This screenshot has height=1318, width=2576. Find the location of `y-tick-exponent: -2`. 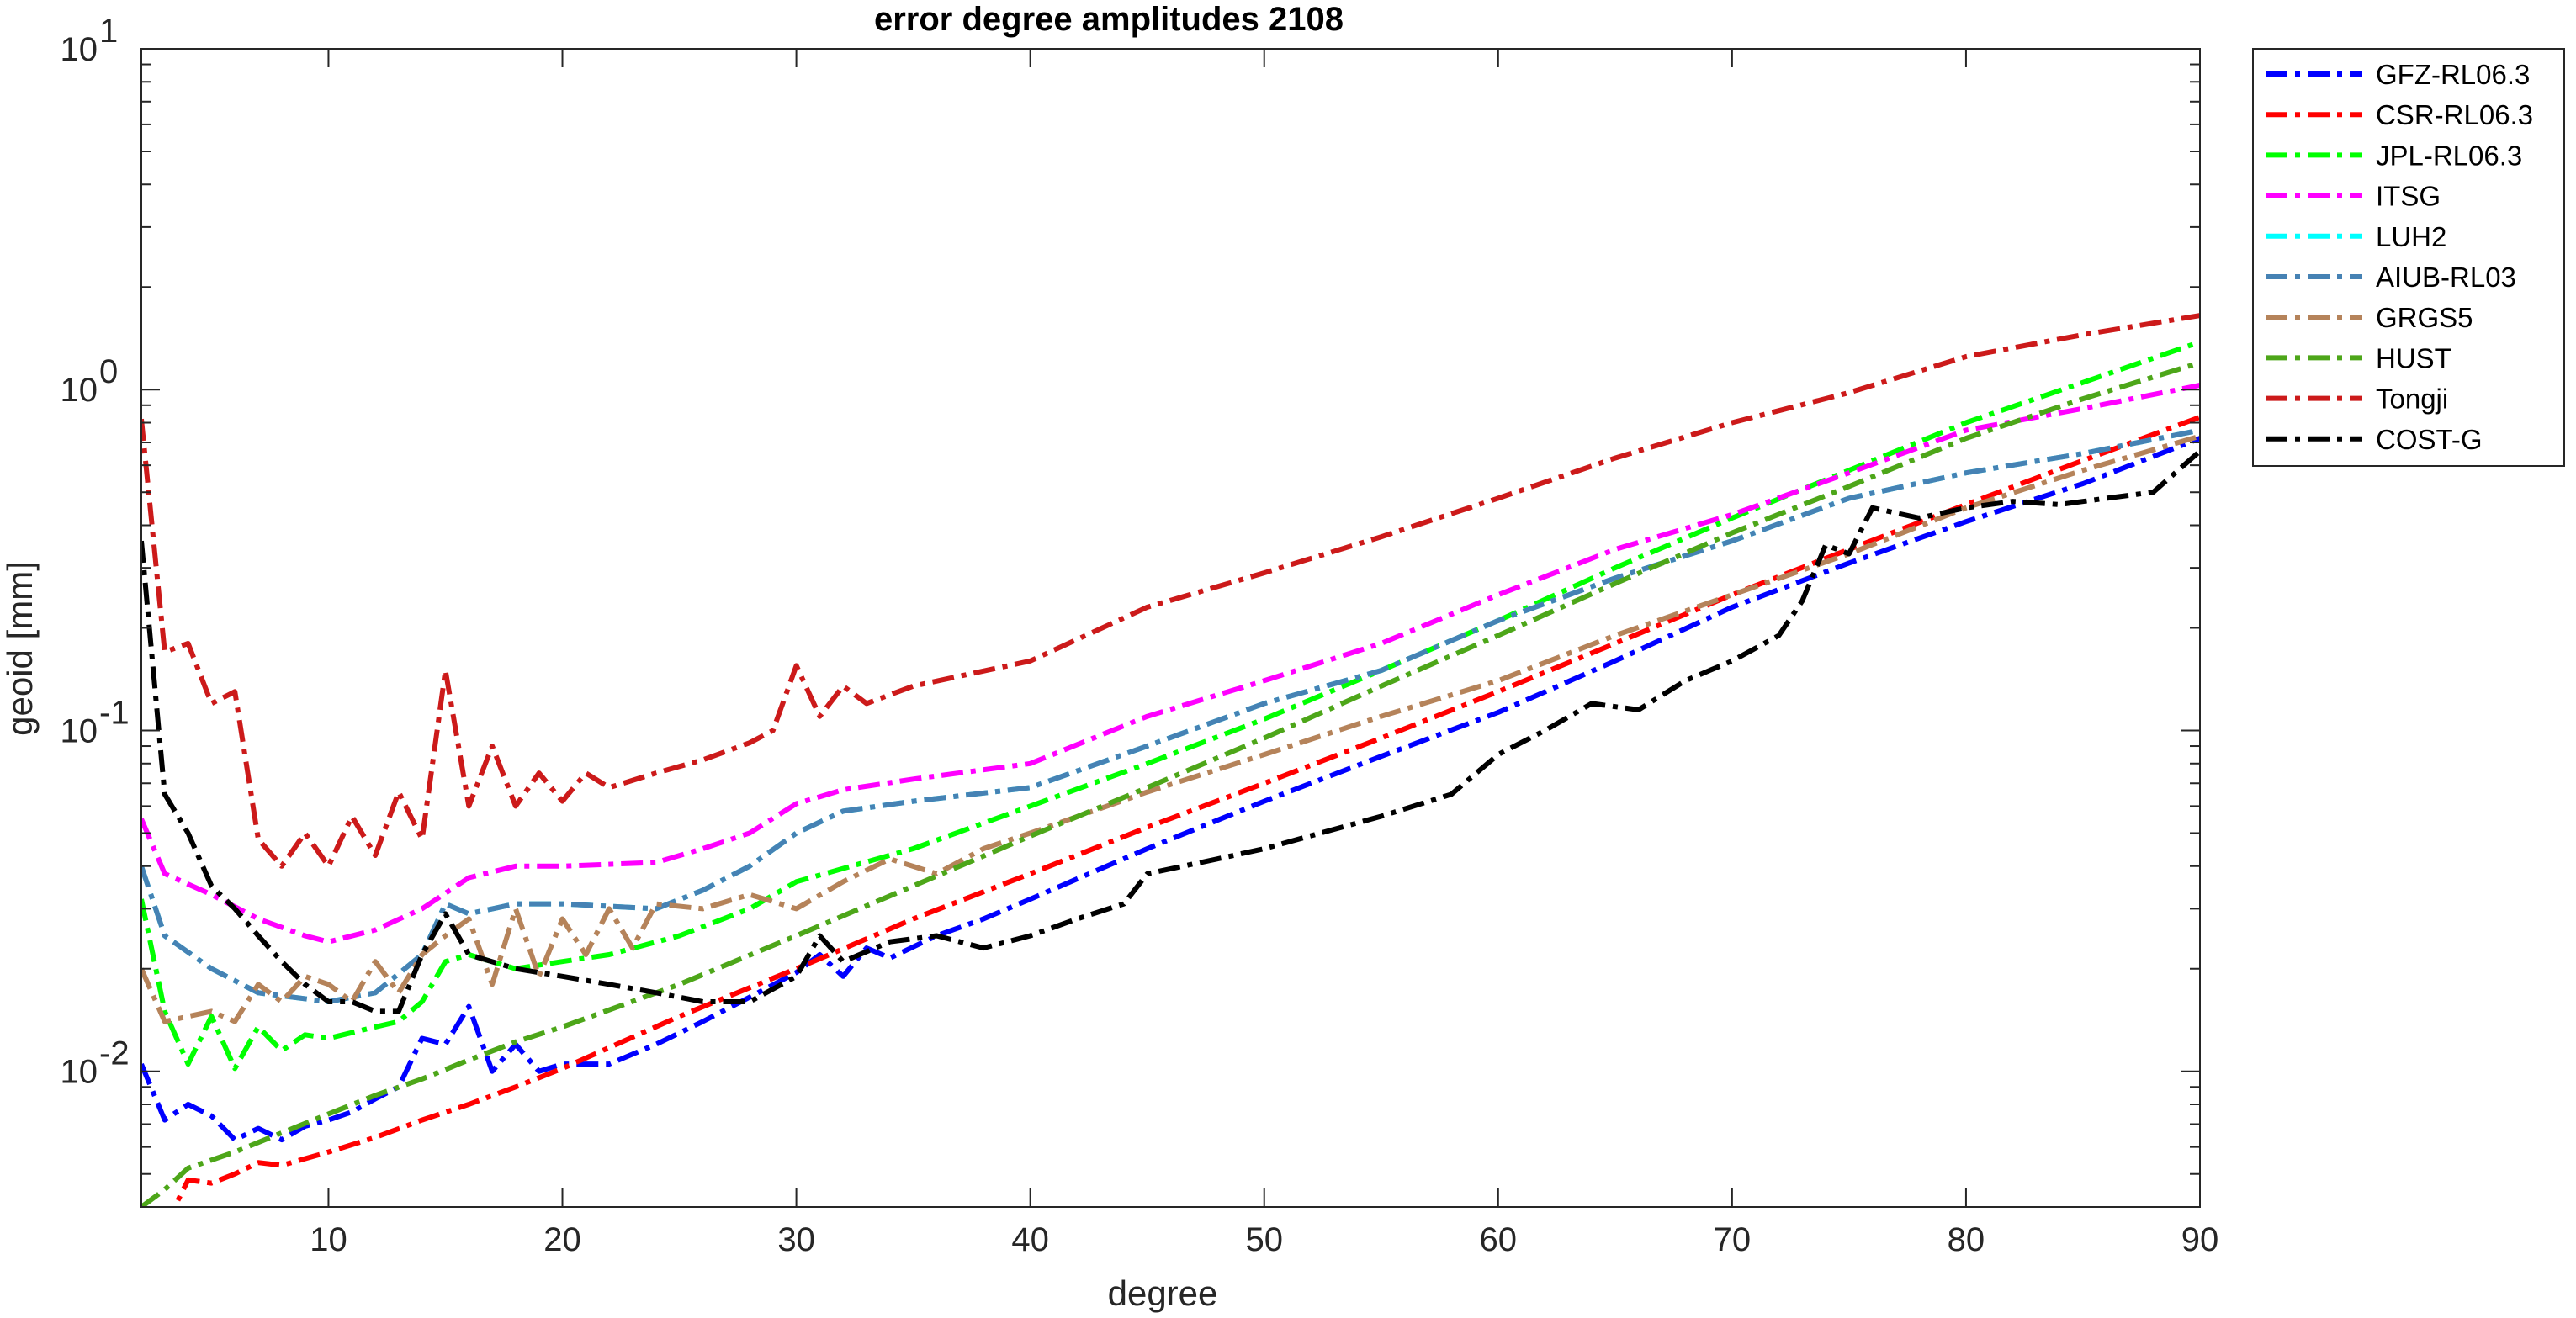

y-tick-exponent: -2 is located at coordinates (115, 1053).